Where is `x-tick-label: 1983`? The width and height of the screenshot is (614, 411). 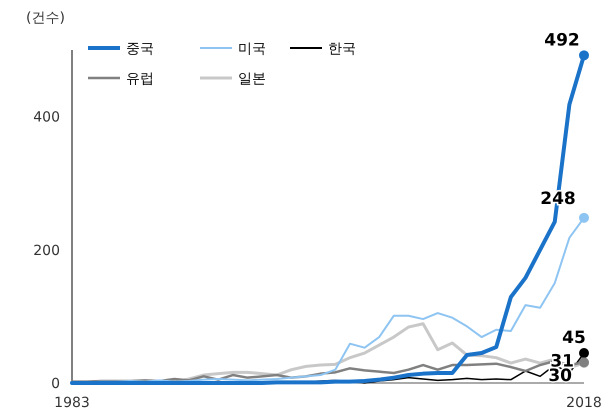 x-tick-label: 1983 is located at coordinates (72, 403).